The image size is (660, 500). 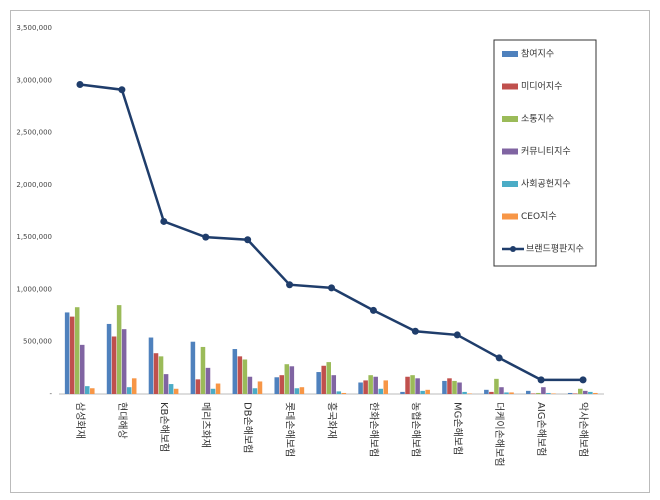 I want to click on legend-label: CEO지수, so click(x=539, y=216).